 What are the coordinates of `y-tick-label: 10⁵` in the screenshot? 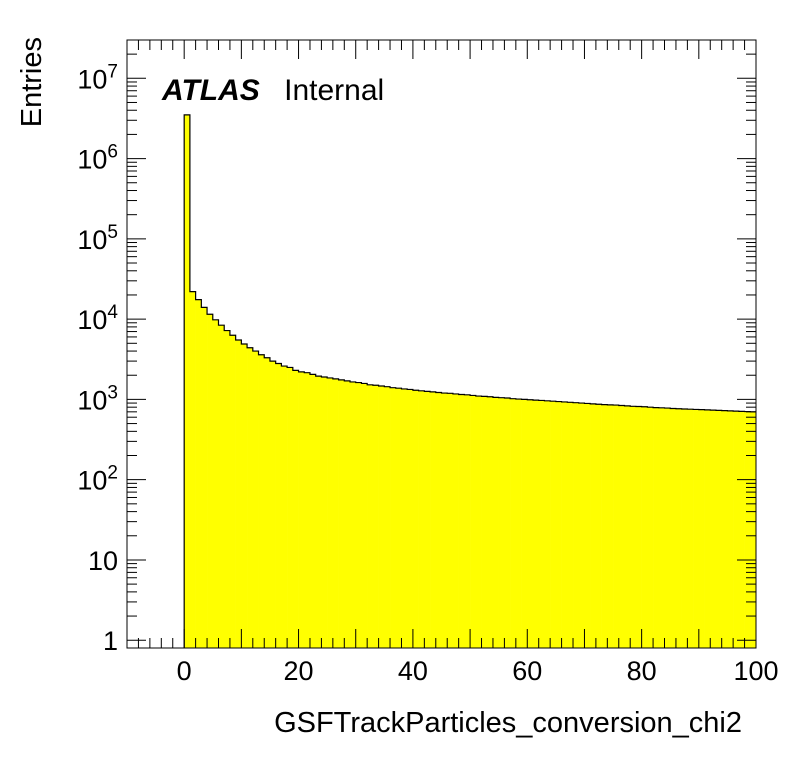 It's located at (97, 238).